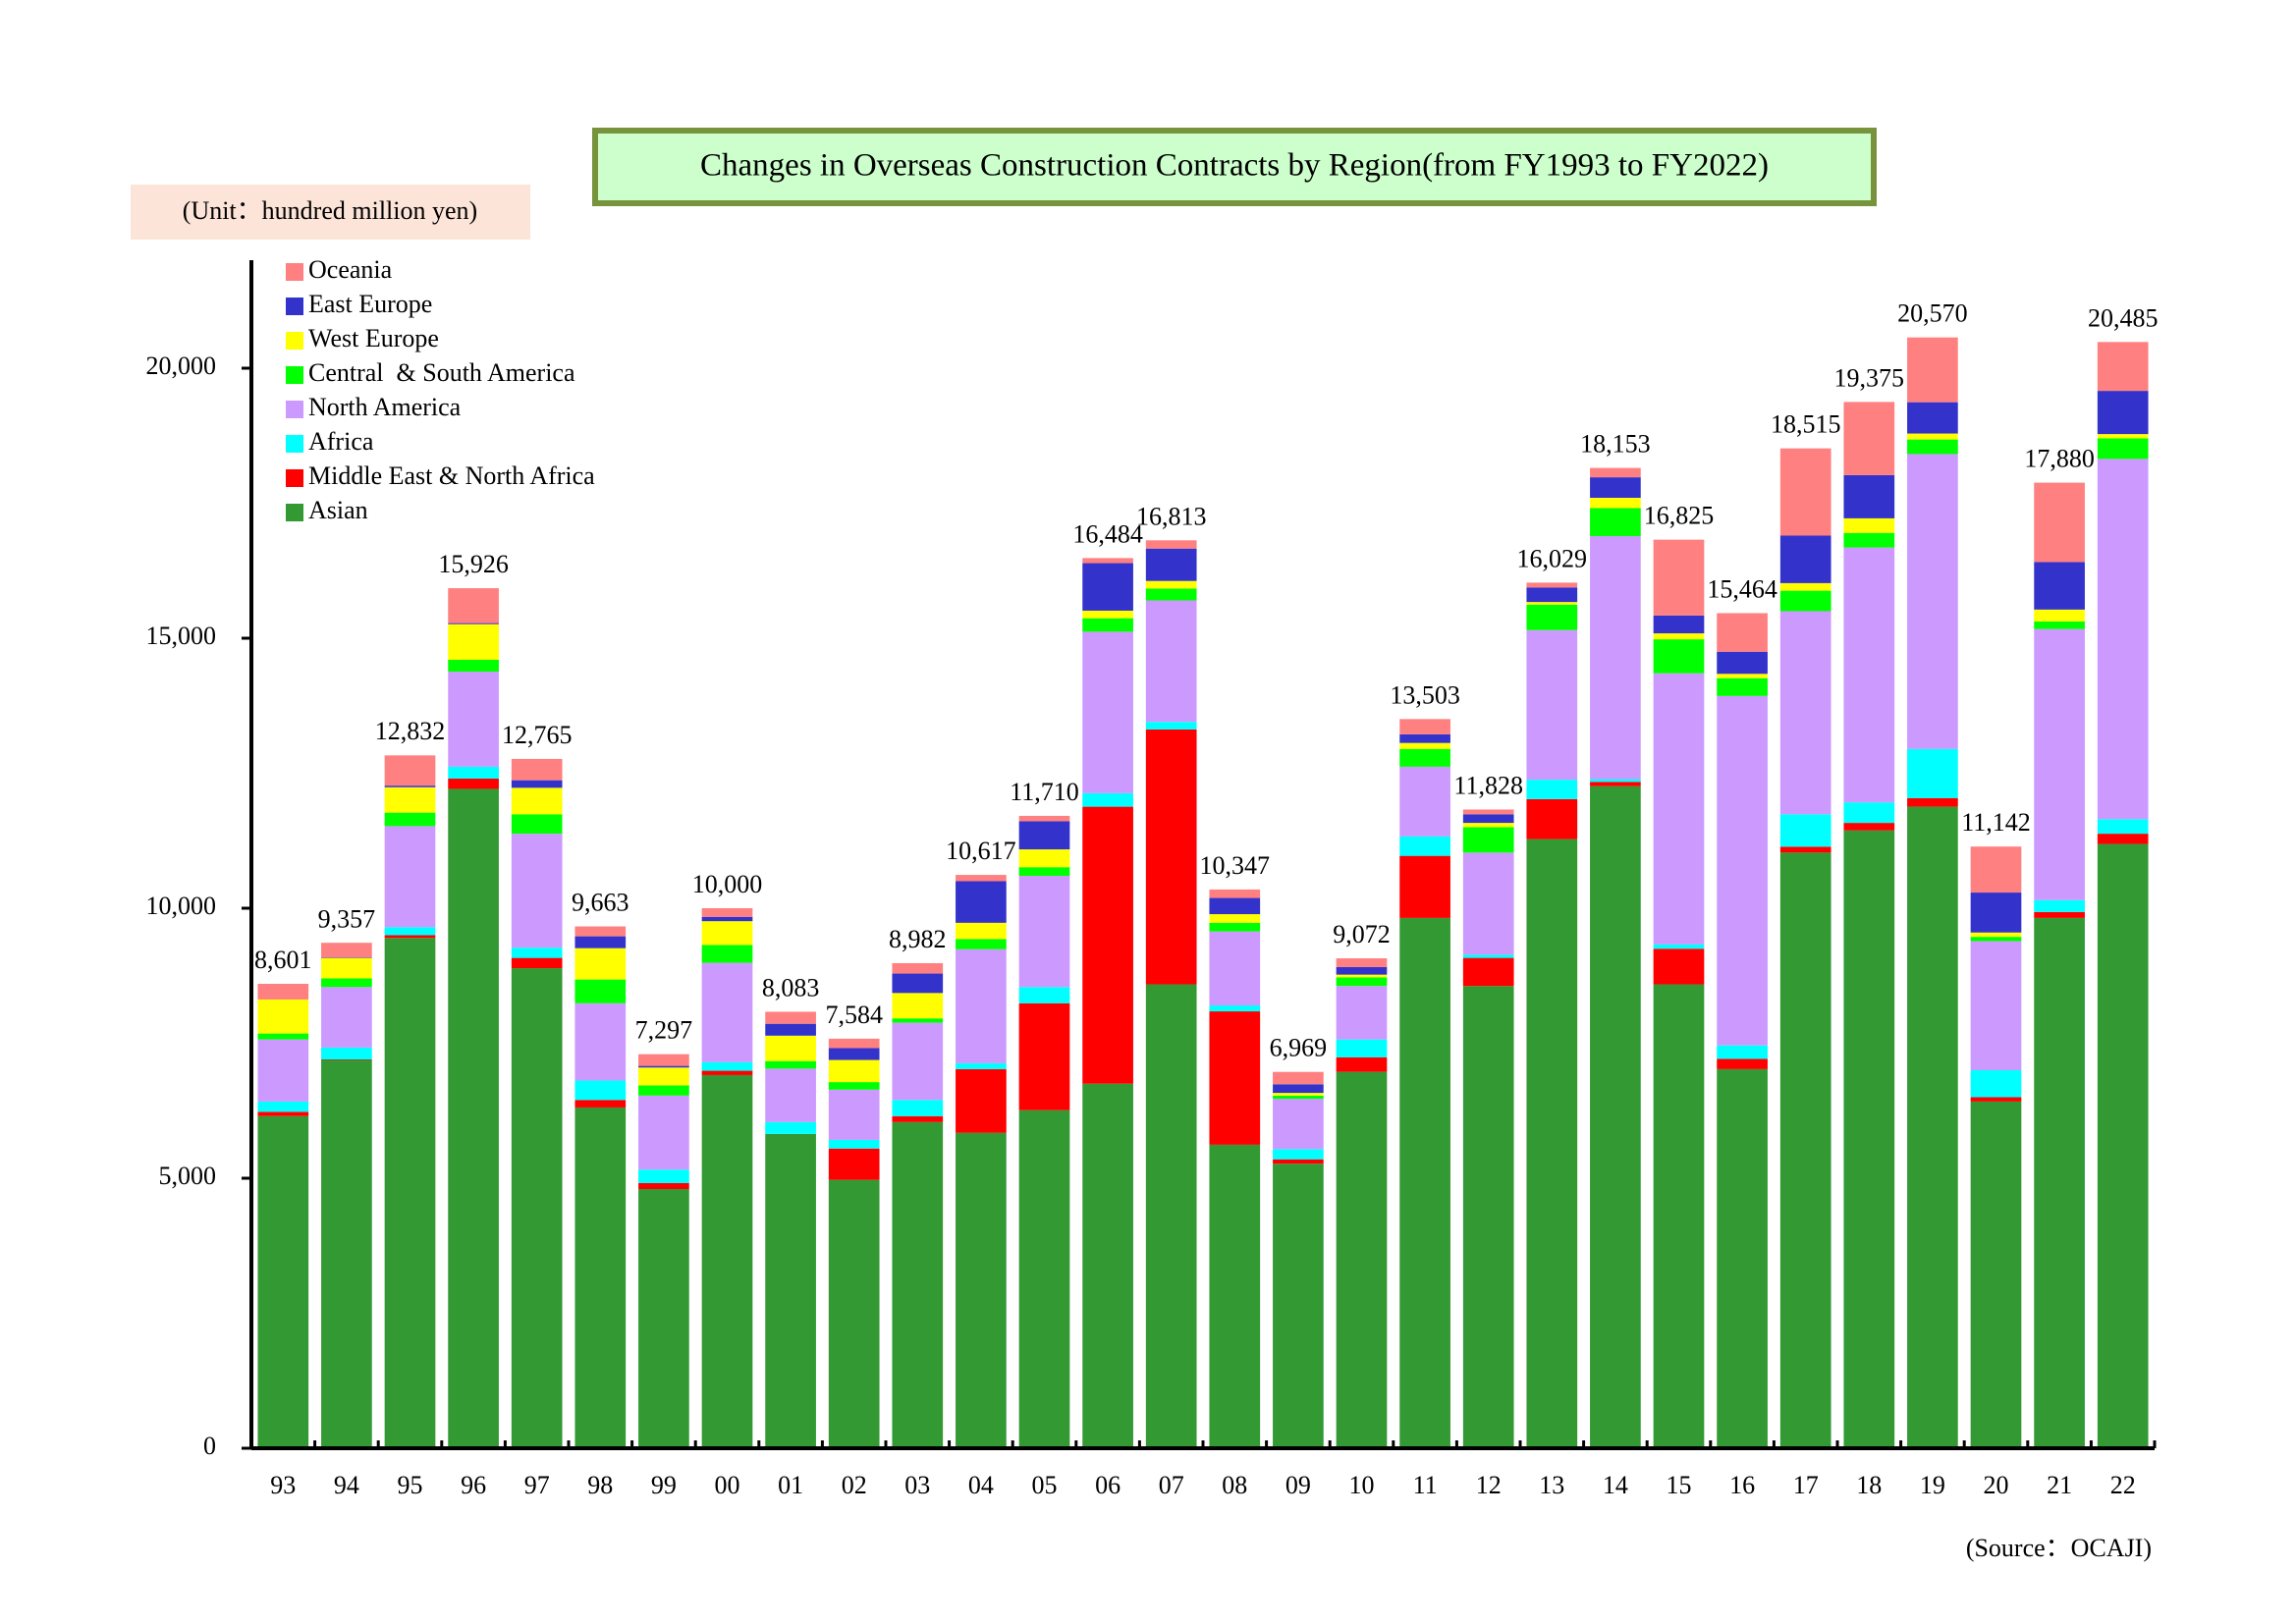 The width and height of the screenshot is (2296, 1624). Describe the element at coordinates (1235, 865) in the screenshot. I see `total-label: 10,347` at that location.